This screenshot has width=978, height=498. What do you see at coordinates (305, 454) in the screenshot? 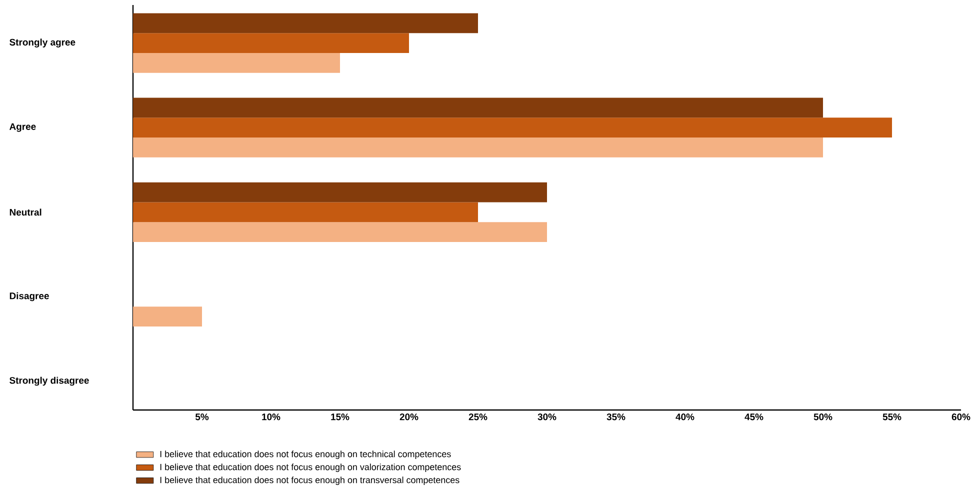
I see `legend-label: I believe that education does not focus enough on technical competences` at bounding box center [305, 454].